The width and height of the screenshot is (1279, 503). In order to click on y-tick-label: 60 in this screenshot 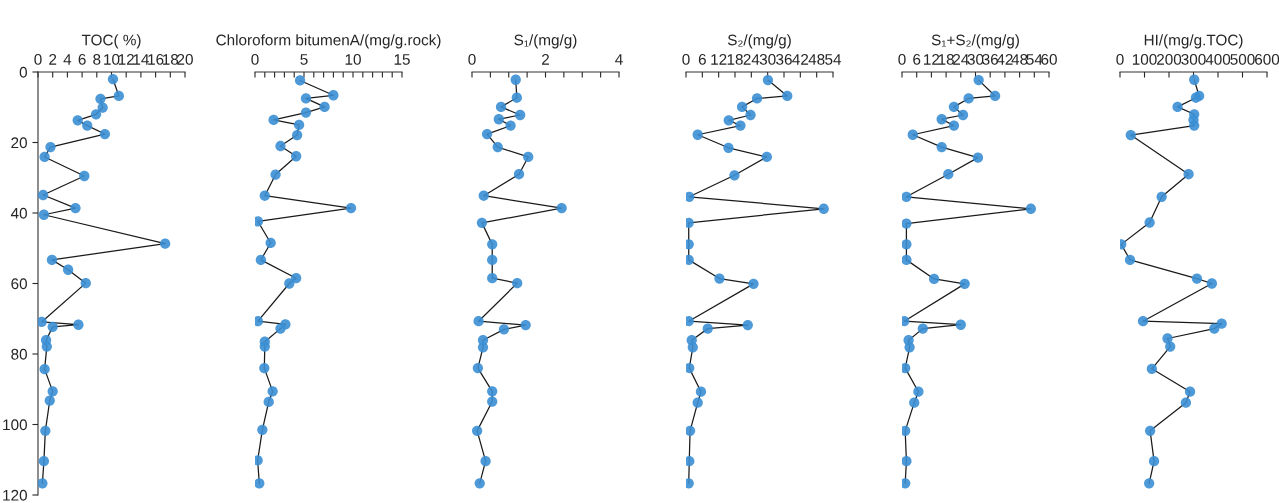, I will do `click(19, 284)`.